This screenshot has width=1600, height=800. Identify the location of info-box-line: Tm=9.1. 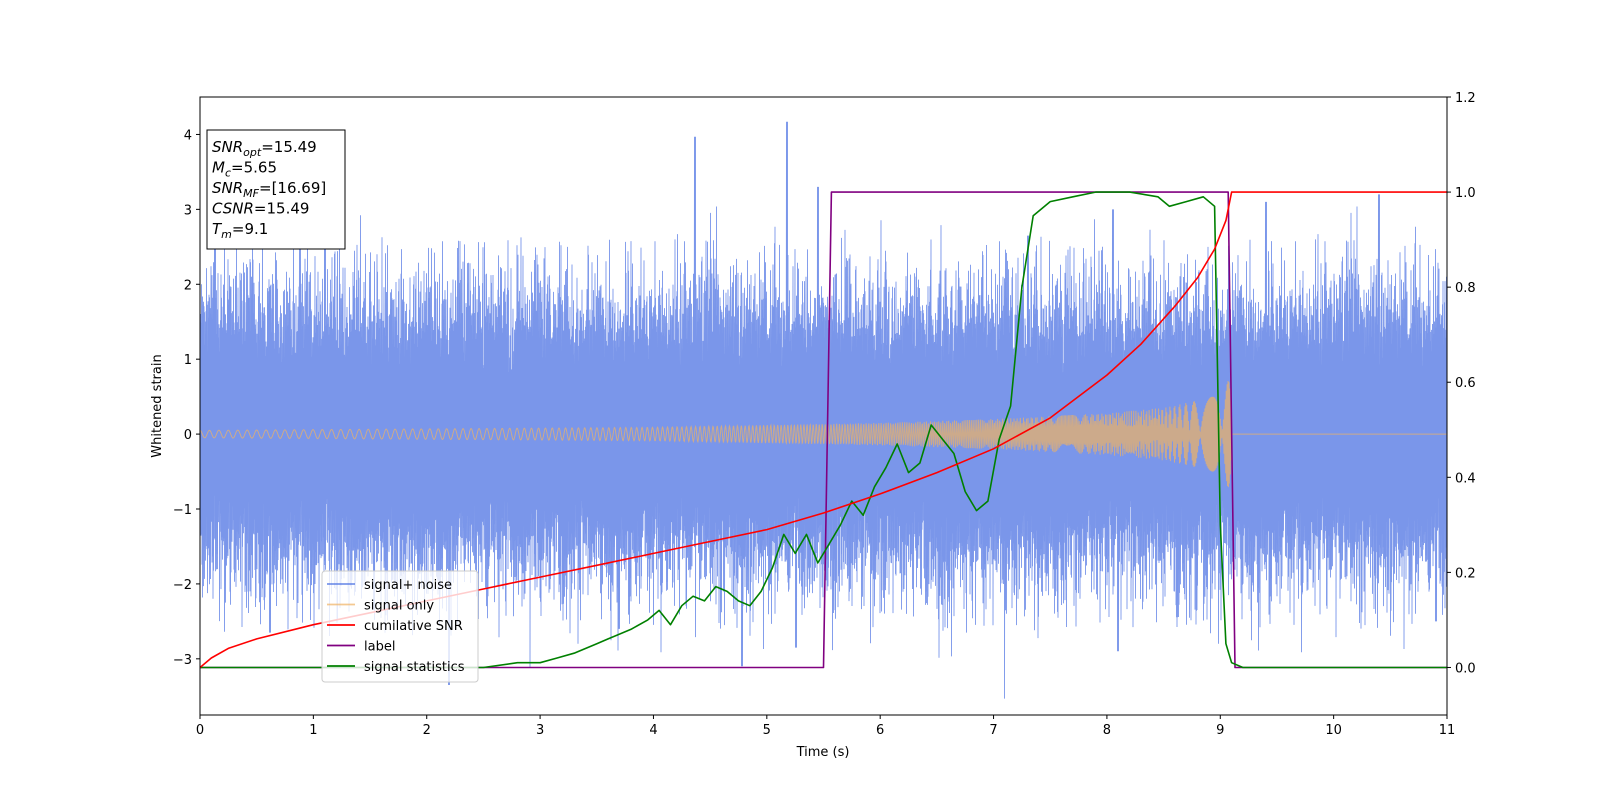
(240, 230).